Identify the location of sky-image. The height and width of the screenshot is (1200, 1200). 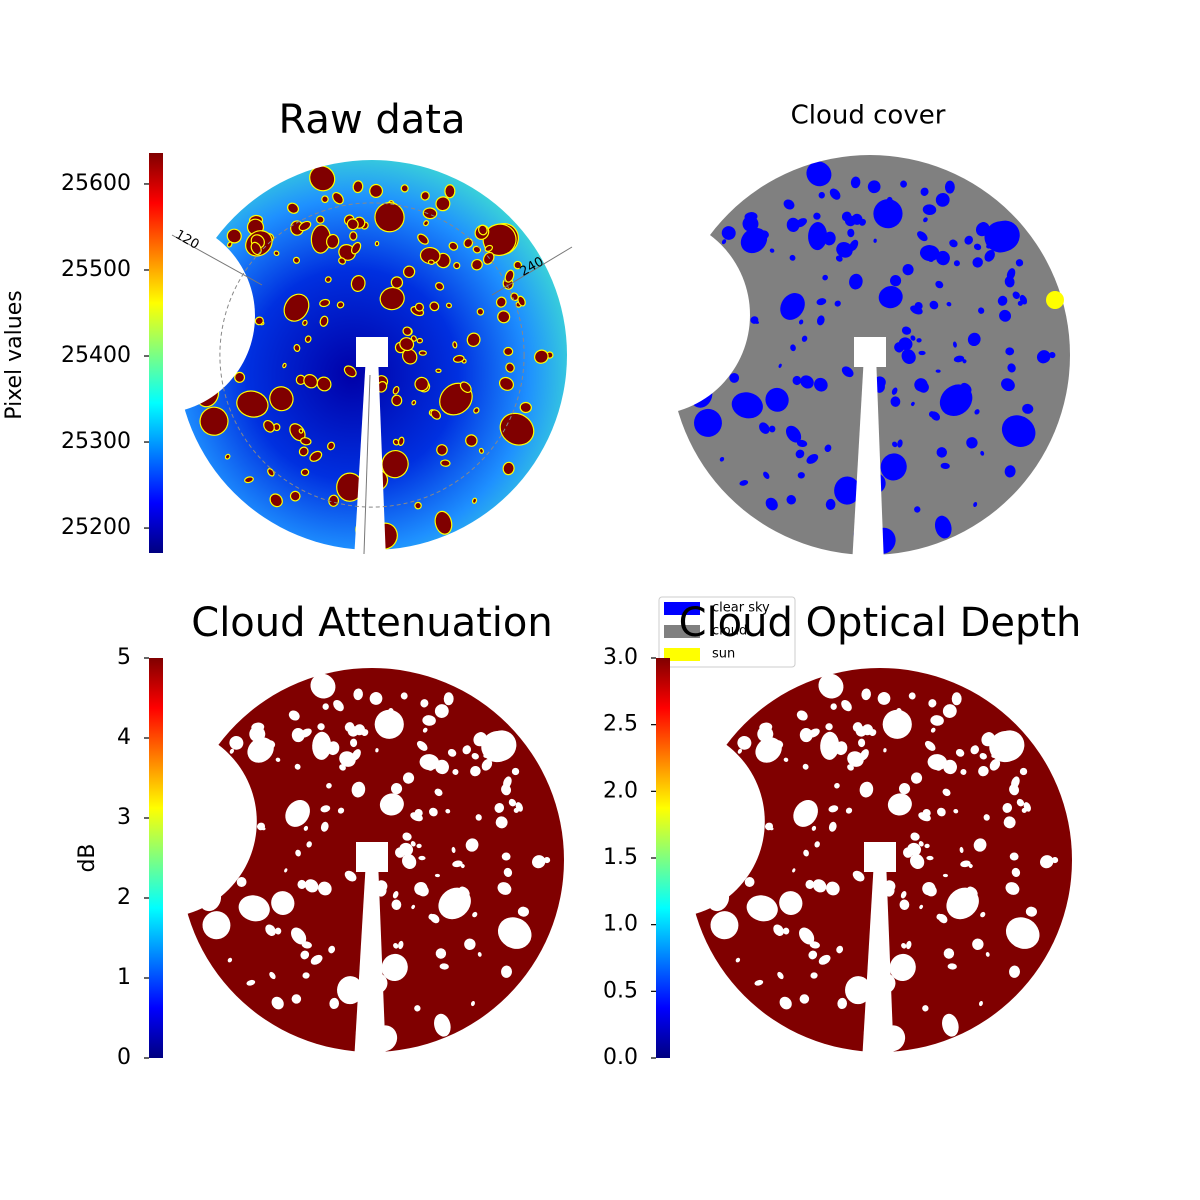
(372, 355).